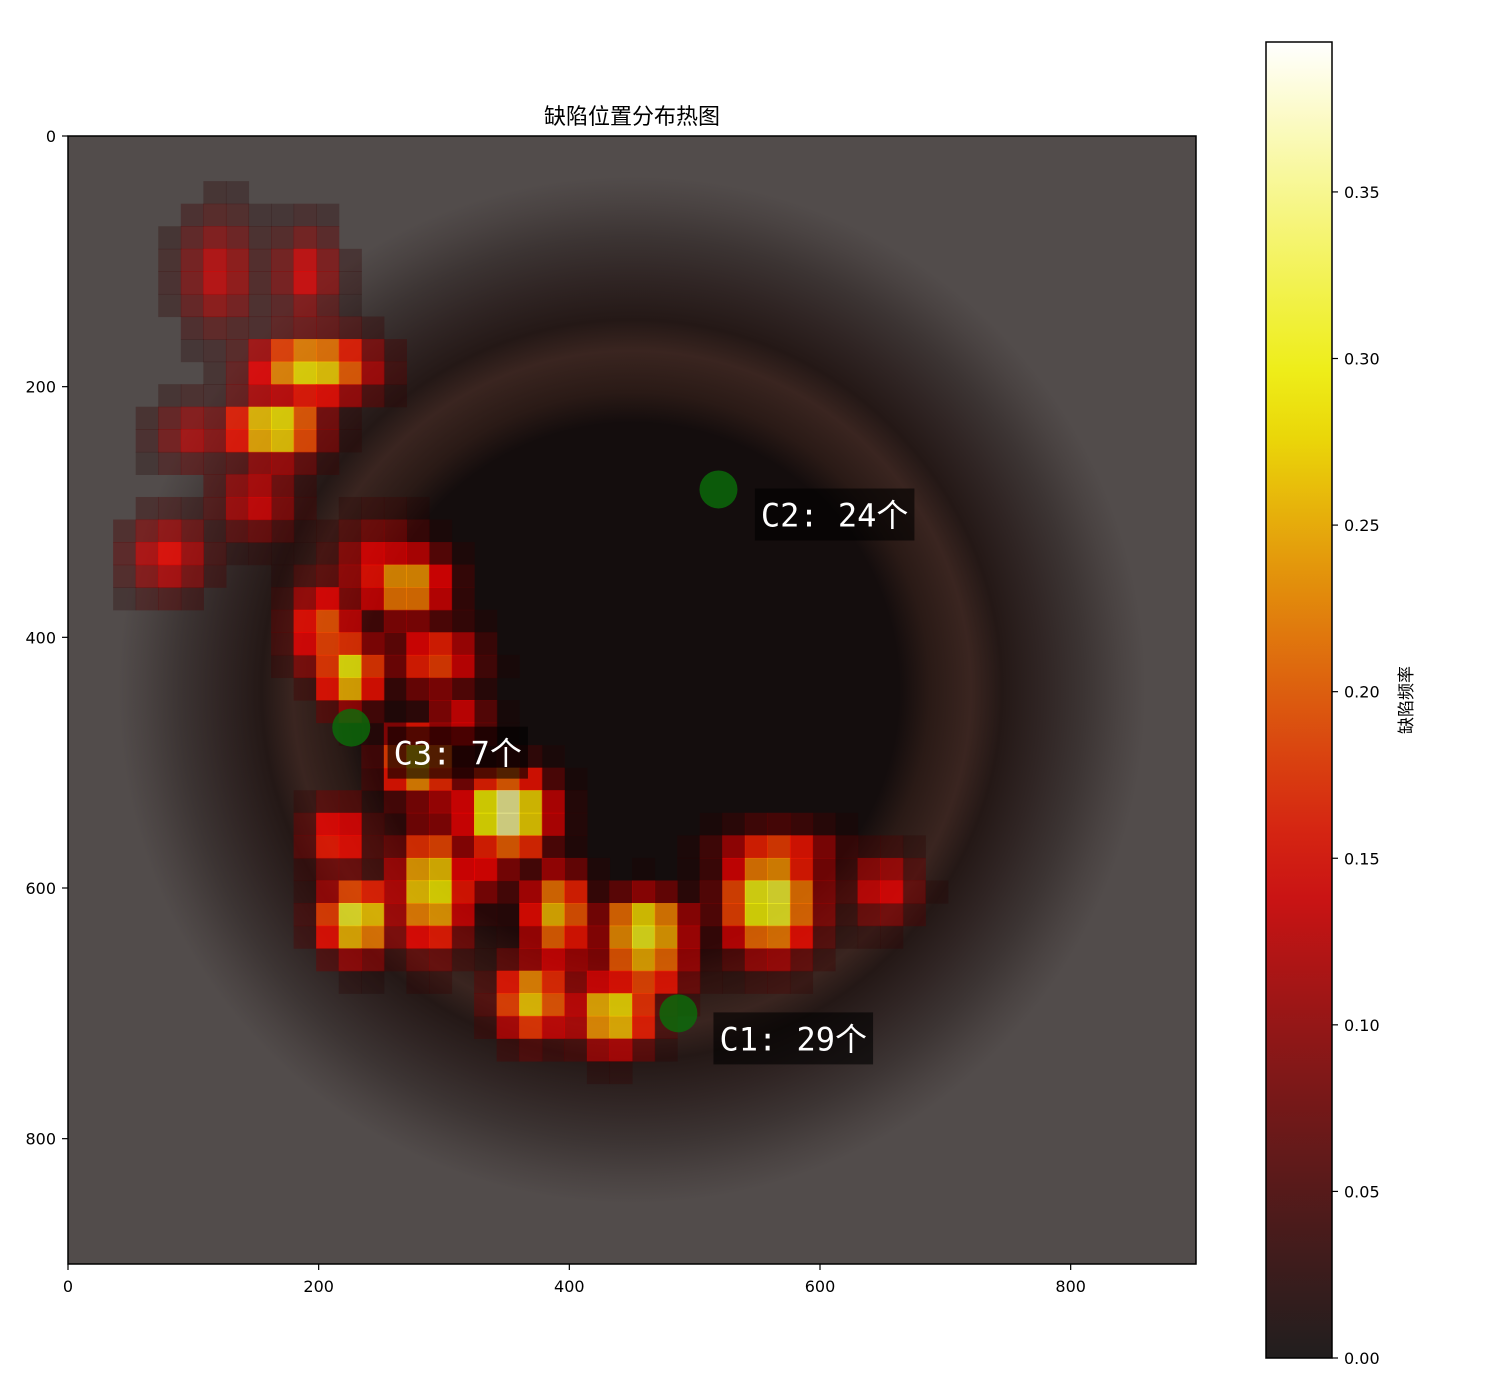 The height and width of the screenshot is (1391, 1500). What do you see at coordinates (1407, 700) in the screenshot?
I see `colorbar-label: 缺陷频率` at bounding box center [1407, 700].